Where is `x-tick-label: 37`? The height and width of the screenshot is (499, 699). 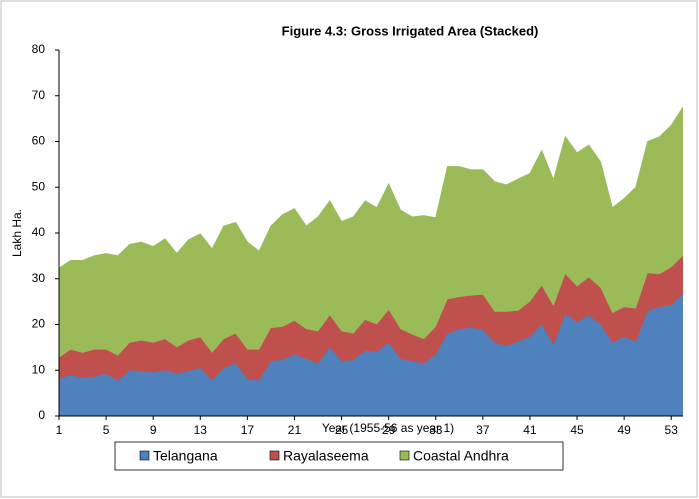 x-tick-label: 37 is located at coordinates (483, 430).